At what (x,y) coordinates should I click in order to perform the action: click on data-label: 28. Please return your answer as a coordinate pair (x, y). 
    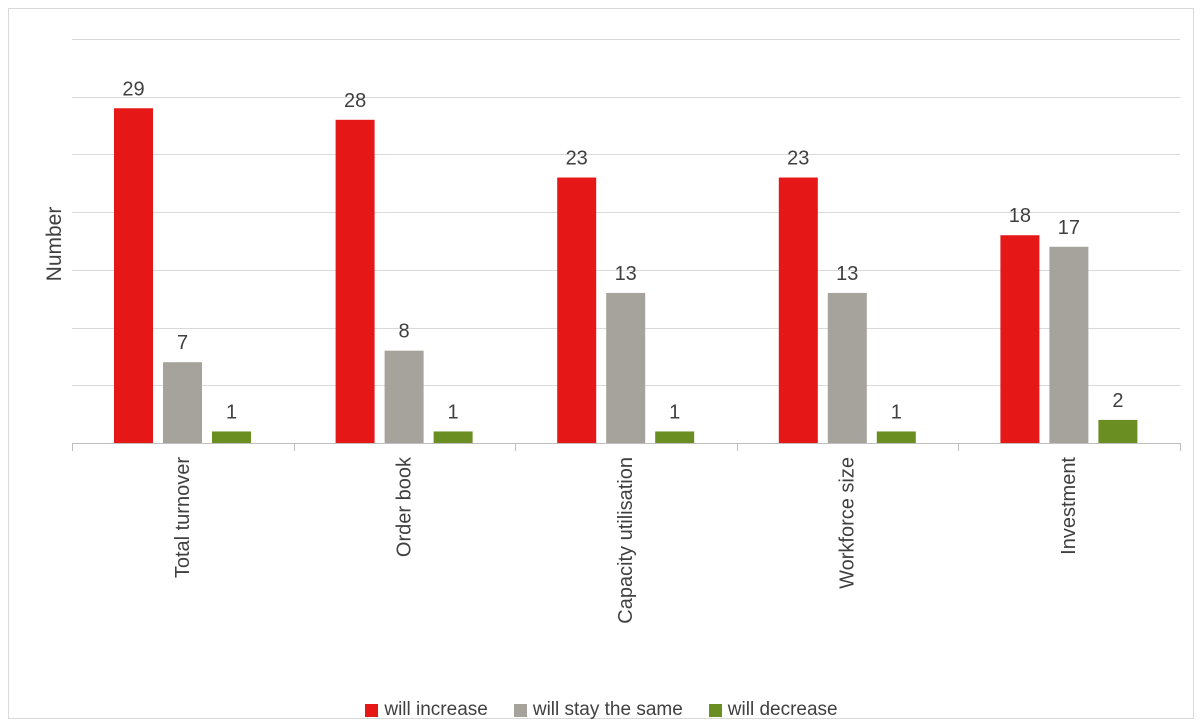
    Looking at the image, I should click on (355, 101).